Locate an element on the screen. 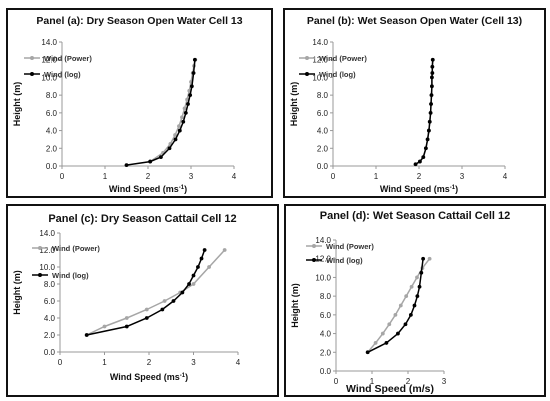 The width and height of the screenshot is (550, 401). series-line-log is located at coordinates (146, 292).